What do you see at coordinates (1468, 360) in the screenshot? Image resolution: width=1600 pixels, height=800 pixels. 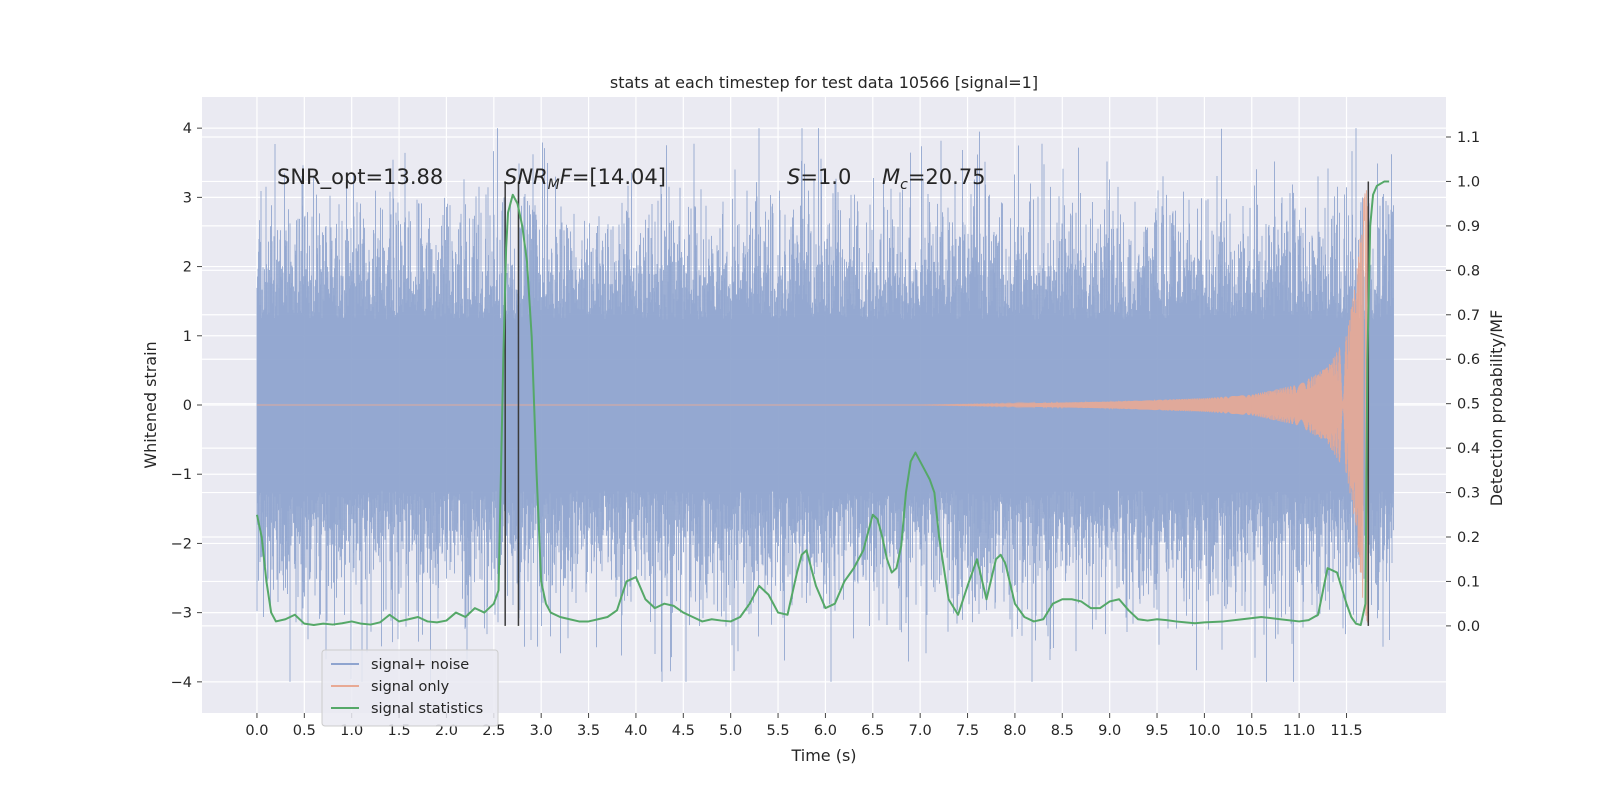 I see `y-right-tick-label: 0.6` at bounding box center [1468, 360].